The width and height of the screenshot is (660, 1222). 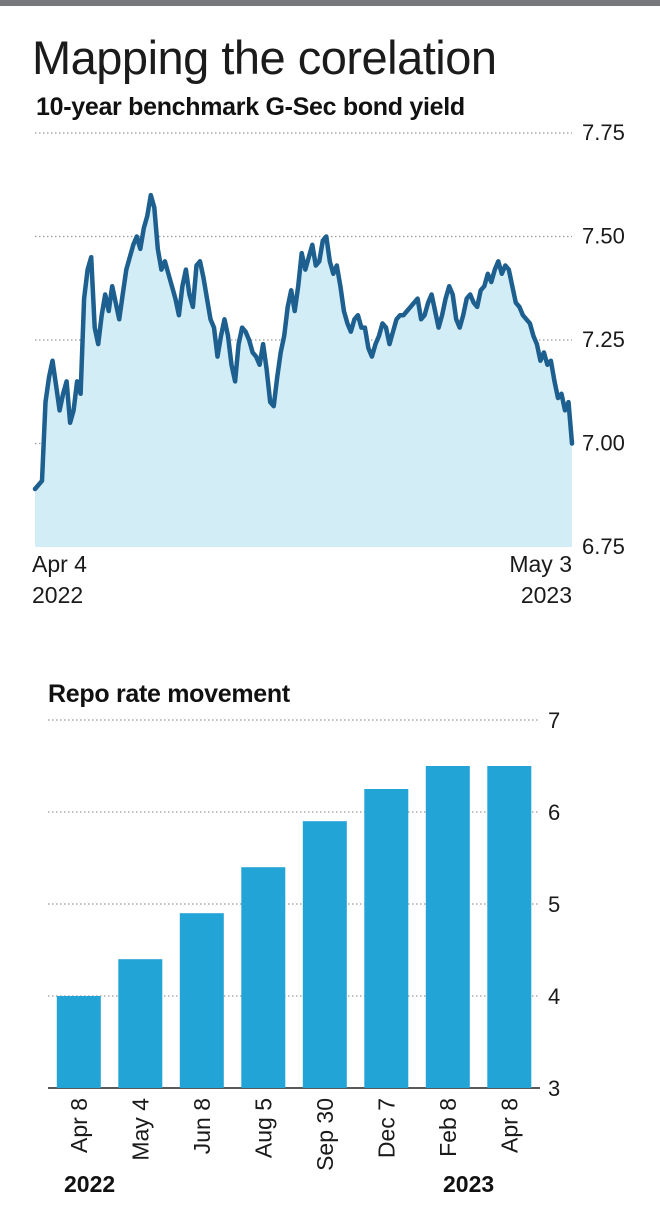 What do you see at coordinates (330, 3) in the screenshot?
I see `top-rule` at bounding box center [330, 3].